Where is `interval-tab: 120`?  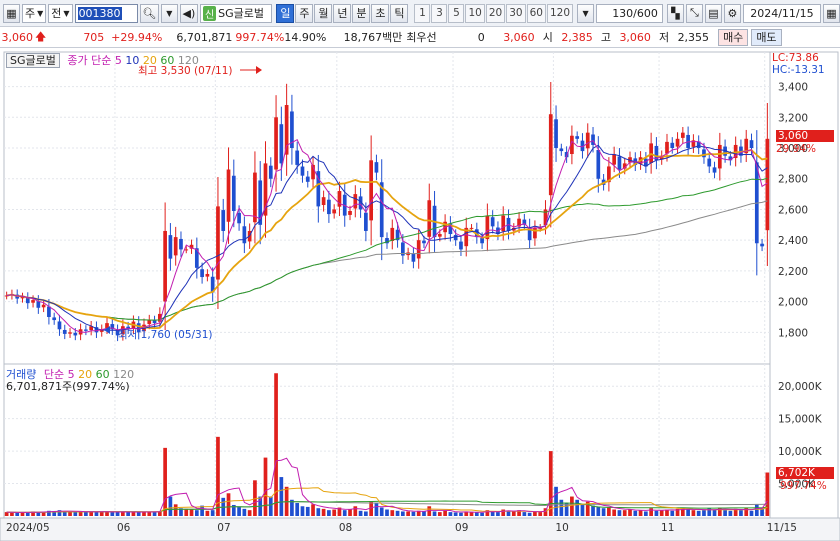 interval-tab: 120 is located at coordinates (560, 13).